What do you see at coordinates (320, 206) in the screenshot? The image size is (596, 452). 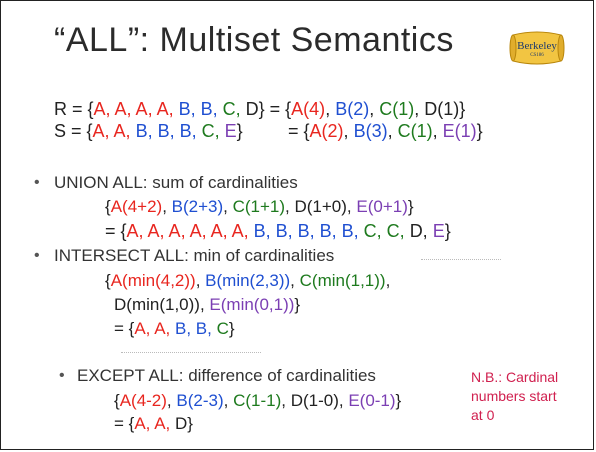 I see `union-d: D(1+0)` at bounding box center [320, 206].